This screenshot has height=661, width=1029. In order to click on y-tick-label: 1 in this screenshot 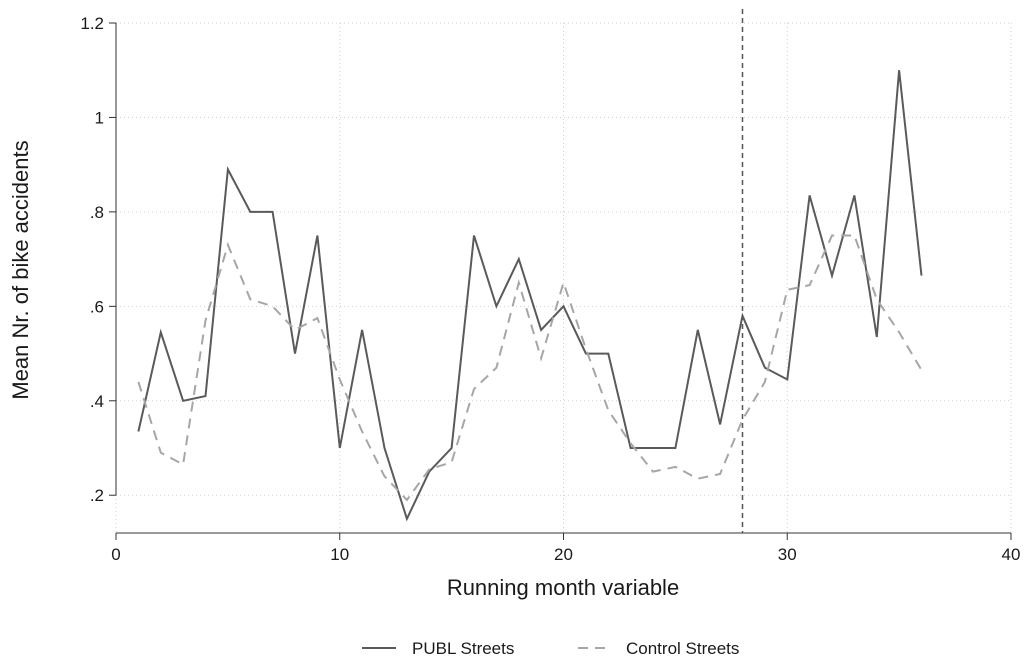, I will do `click(99, 117)`.